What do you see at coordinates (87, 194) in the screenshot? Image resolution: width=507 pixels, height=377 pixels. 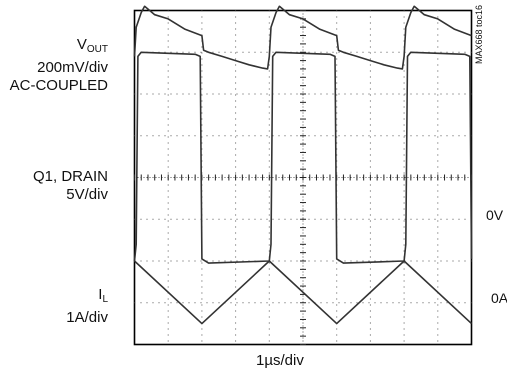 I see `q1-drain-scale: 5V/div` at bounding box center [87, 194].